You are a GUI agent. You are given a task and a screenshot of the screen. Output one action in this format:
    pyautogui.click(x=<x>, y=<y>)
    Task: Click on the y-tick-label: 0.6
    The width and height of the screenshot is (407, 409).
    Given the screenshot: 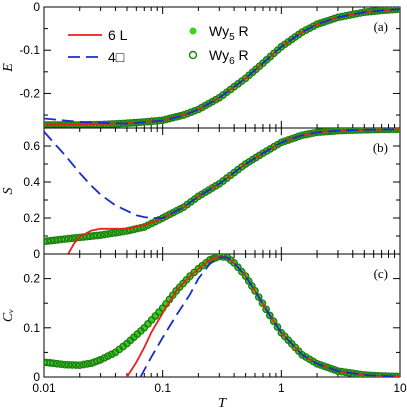 What is the action you would take?
    pyautogui.click(x=31, y=146)
    